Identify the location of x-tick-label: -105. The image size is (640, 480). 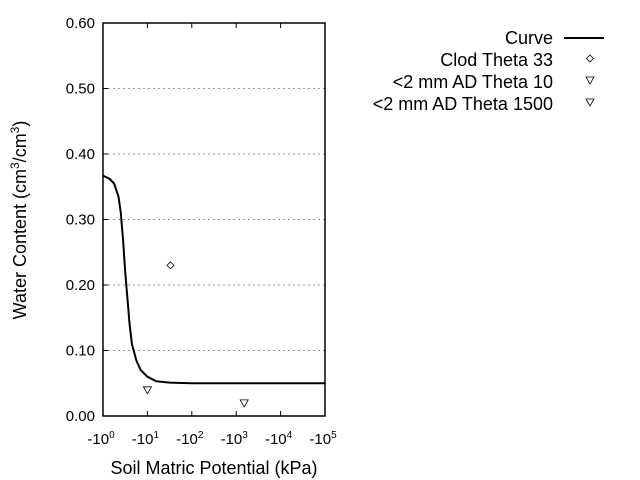
(323, 439).